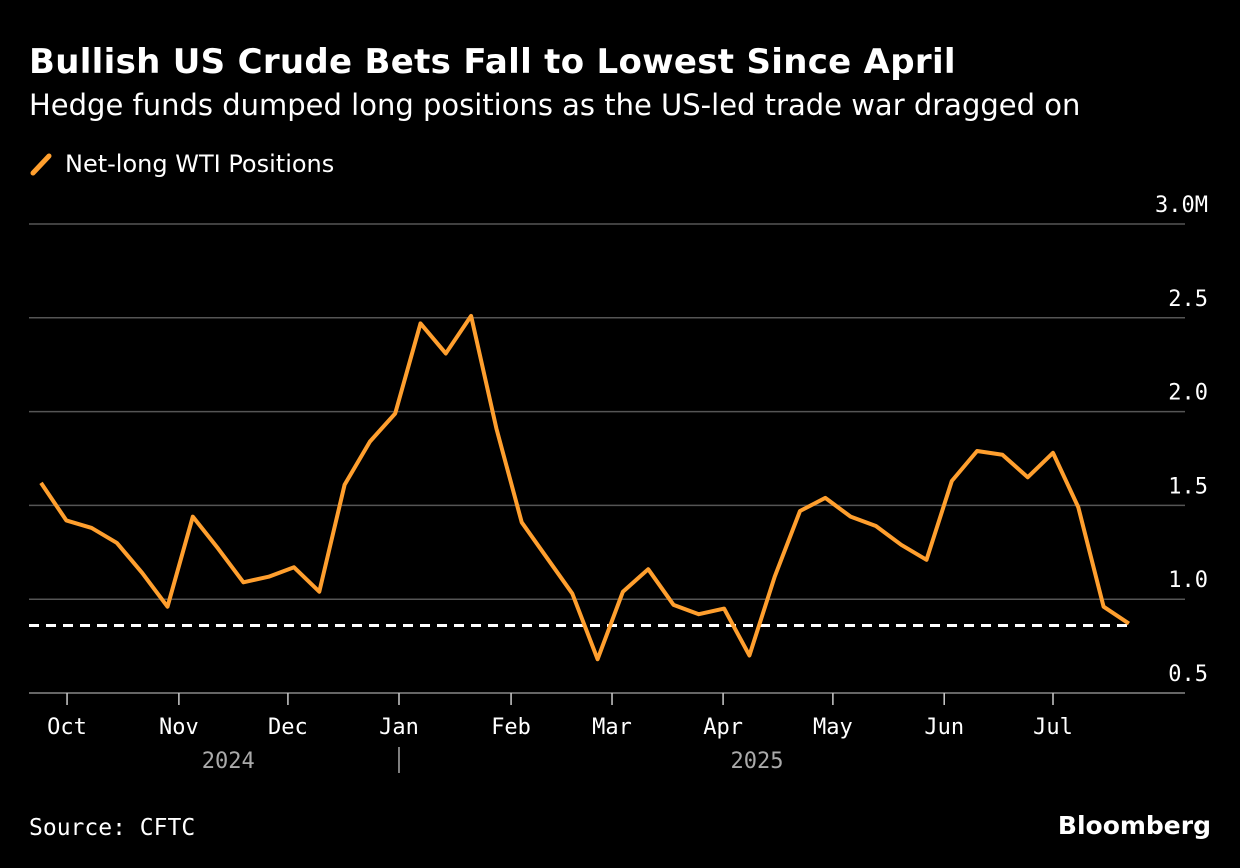  I want to click on y-tick-label: 3.0M, so click(1181, 205).